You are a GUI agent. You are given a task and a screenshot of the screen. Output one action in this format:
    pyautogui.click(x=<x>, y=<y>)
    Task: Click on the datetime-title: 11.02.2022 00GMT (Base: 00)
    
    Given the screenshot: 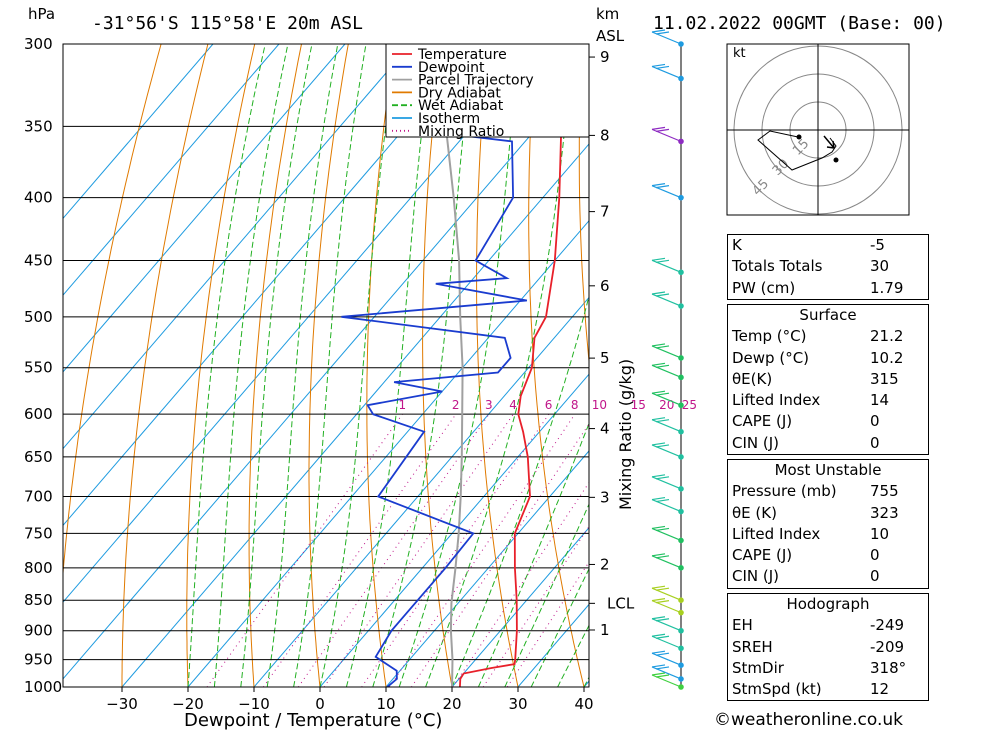 What is the action you would take?
    pyautogui.click(x=799, y=23)
    